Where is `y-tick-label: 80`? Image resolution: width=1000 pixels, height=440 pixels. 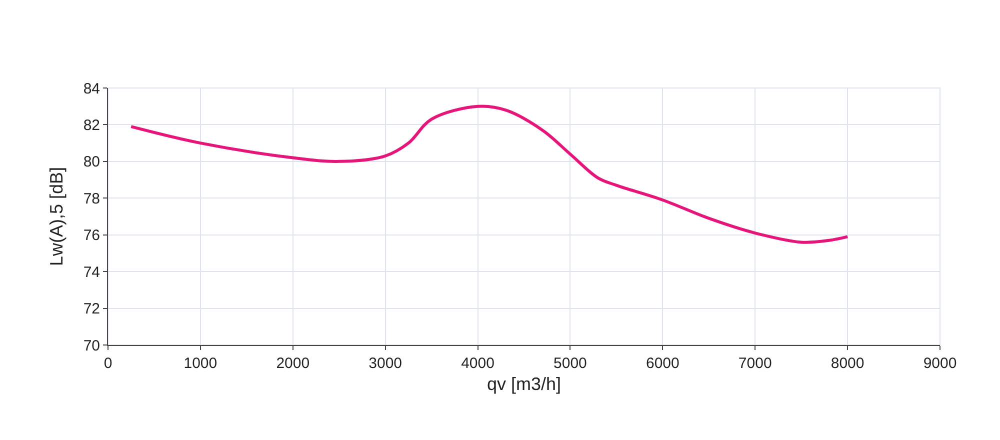 y-tick-label: 80 is located at coordinates (91, 162).